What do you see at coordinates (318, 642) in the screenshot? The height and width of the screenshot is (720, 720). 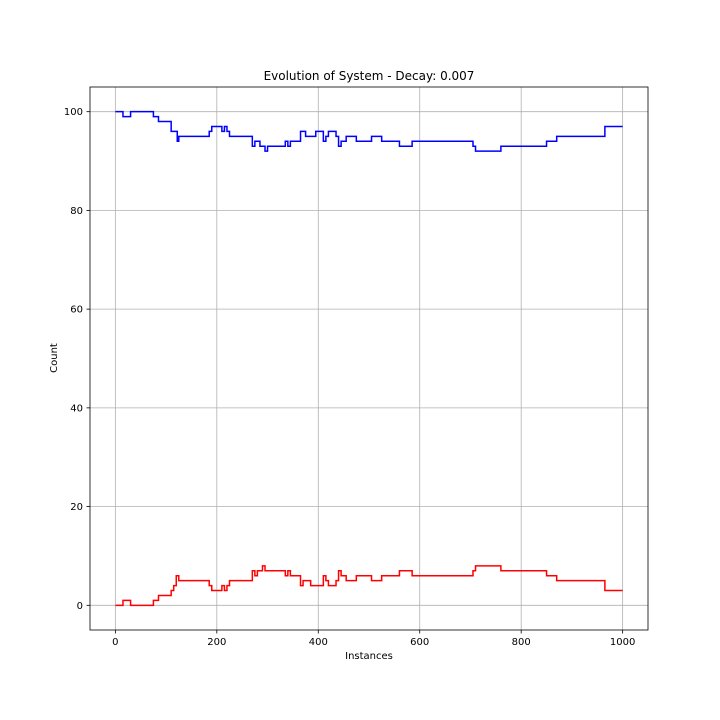 I see `x-tick-label: 400` at bounding box center [318, 642].